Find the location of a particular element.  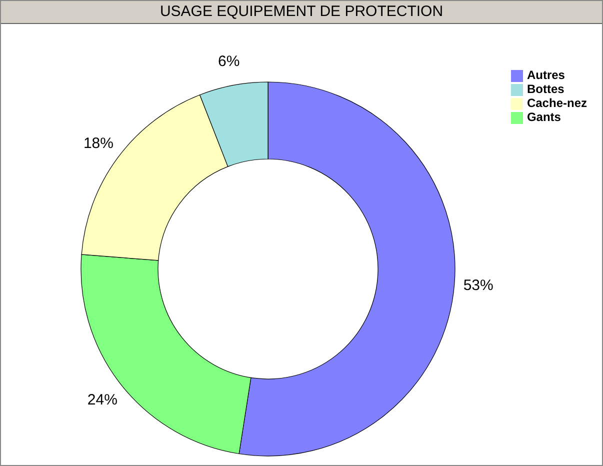

data-label: 24% is located at coordinates (102, 399).